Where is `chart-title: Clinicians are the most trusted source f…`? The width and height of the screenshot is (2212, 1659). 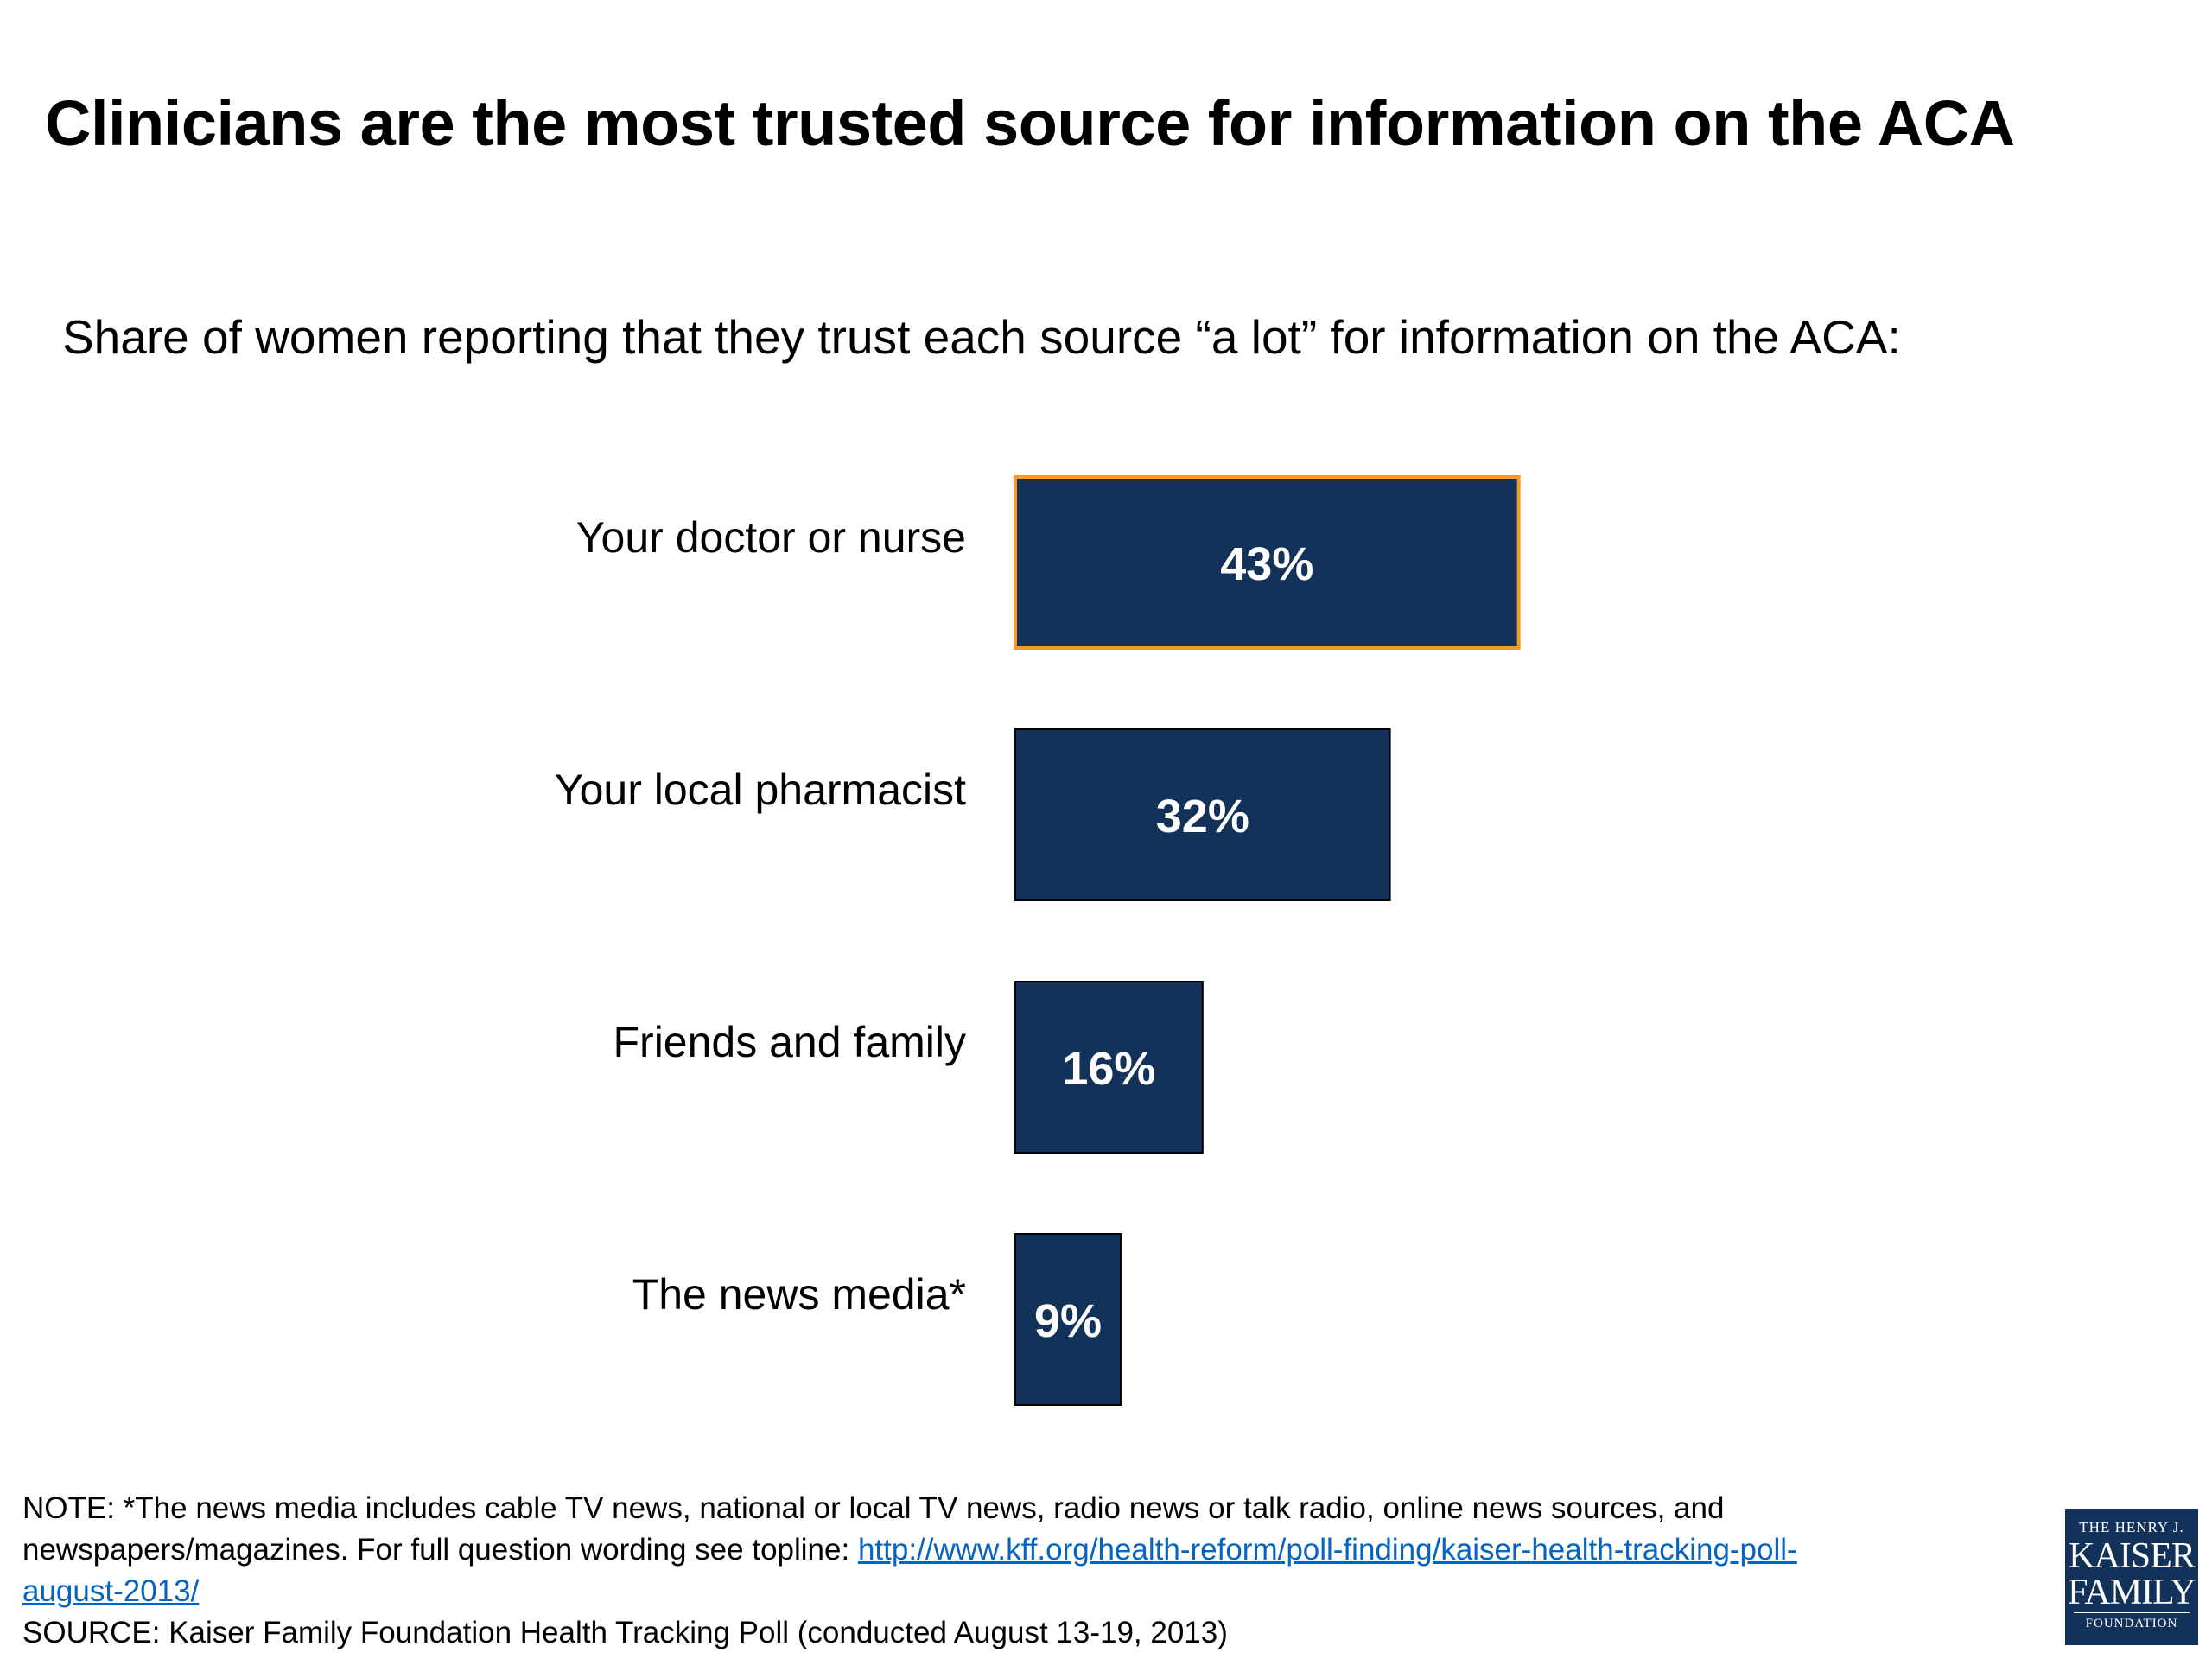
chart-title: Clinicians are the most trusted source f… is located at coordinates (1030, 123).